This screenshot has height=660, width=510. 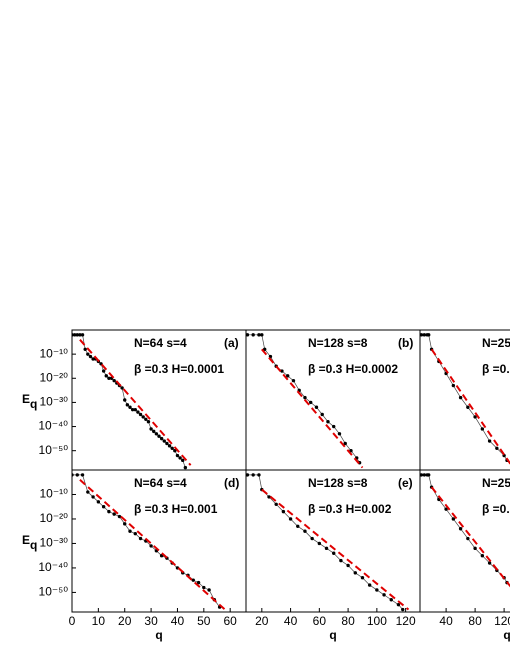 I want to click on annotation: β =0.3 H=0.001, so click(x=176, y=509).